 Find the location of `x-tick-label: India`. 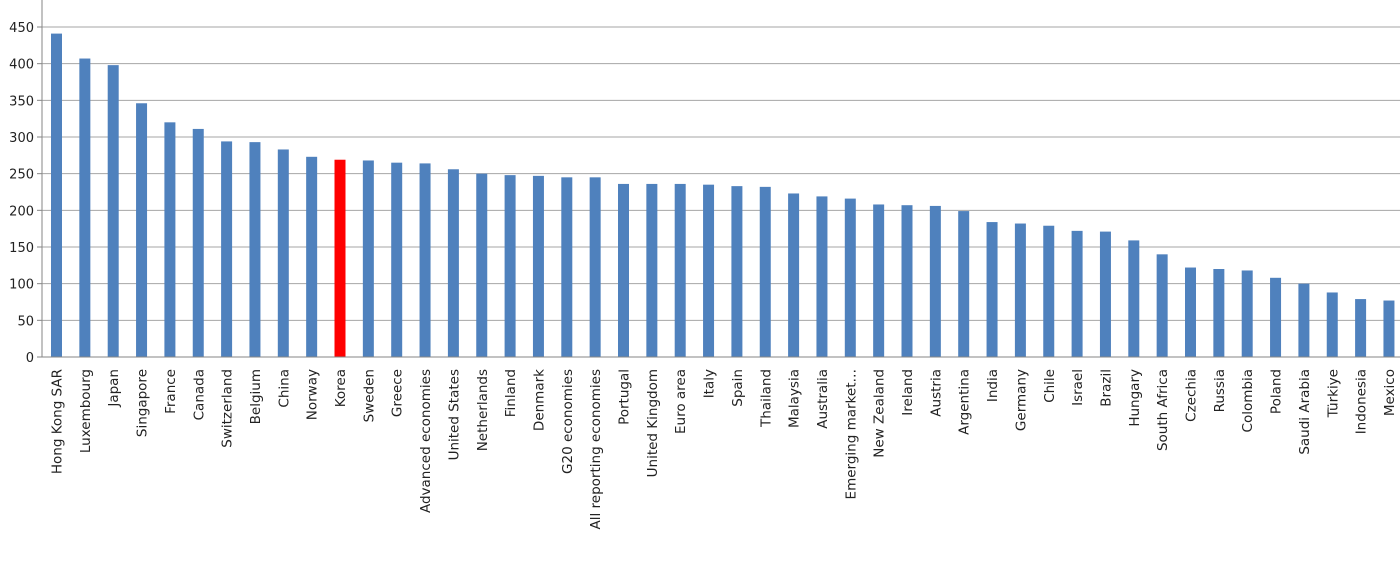

x-tick-label: India is located at coordinates (993, 385).